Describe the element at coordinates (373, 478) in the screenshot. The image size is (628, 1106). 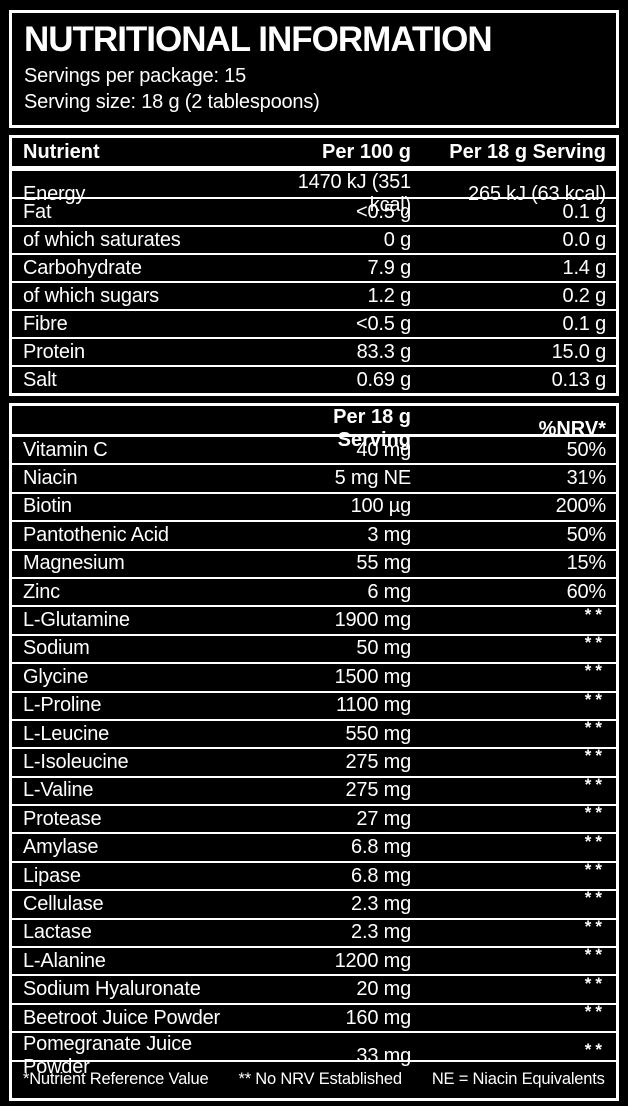
I see `value-per-serving: 5 mg NE` at that location.